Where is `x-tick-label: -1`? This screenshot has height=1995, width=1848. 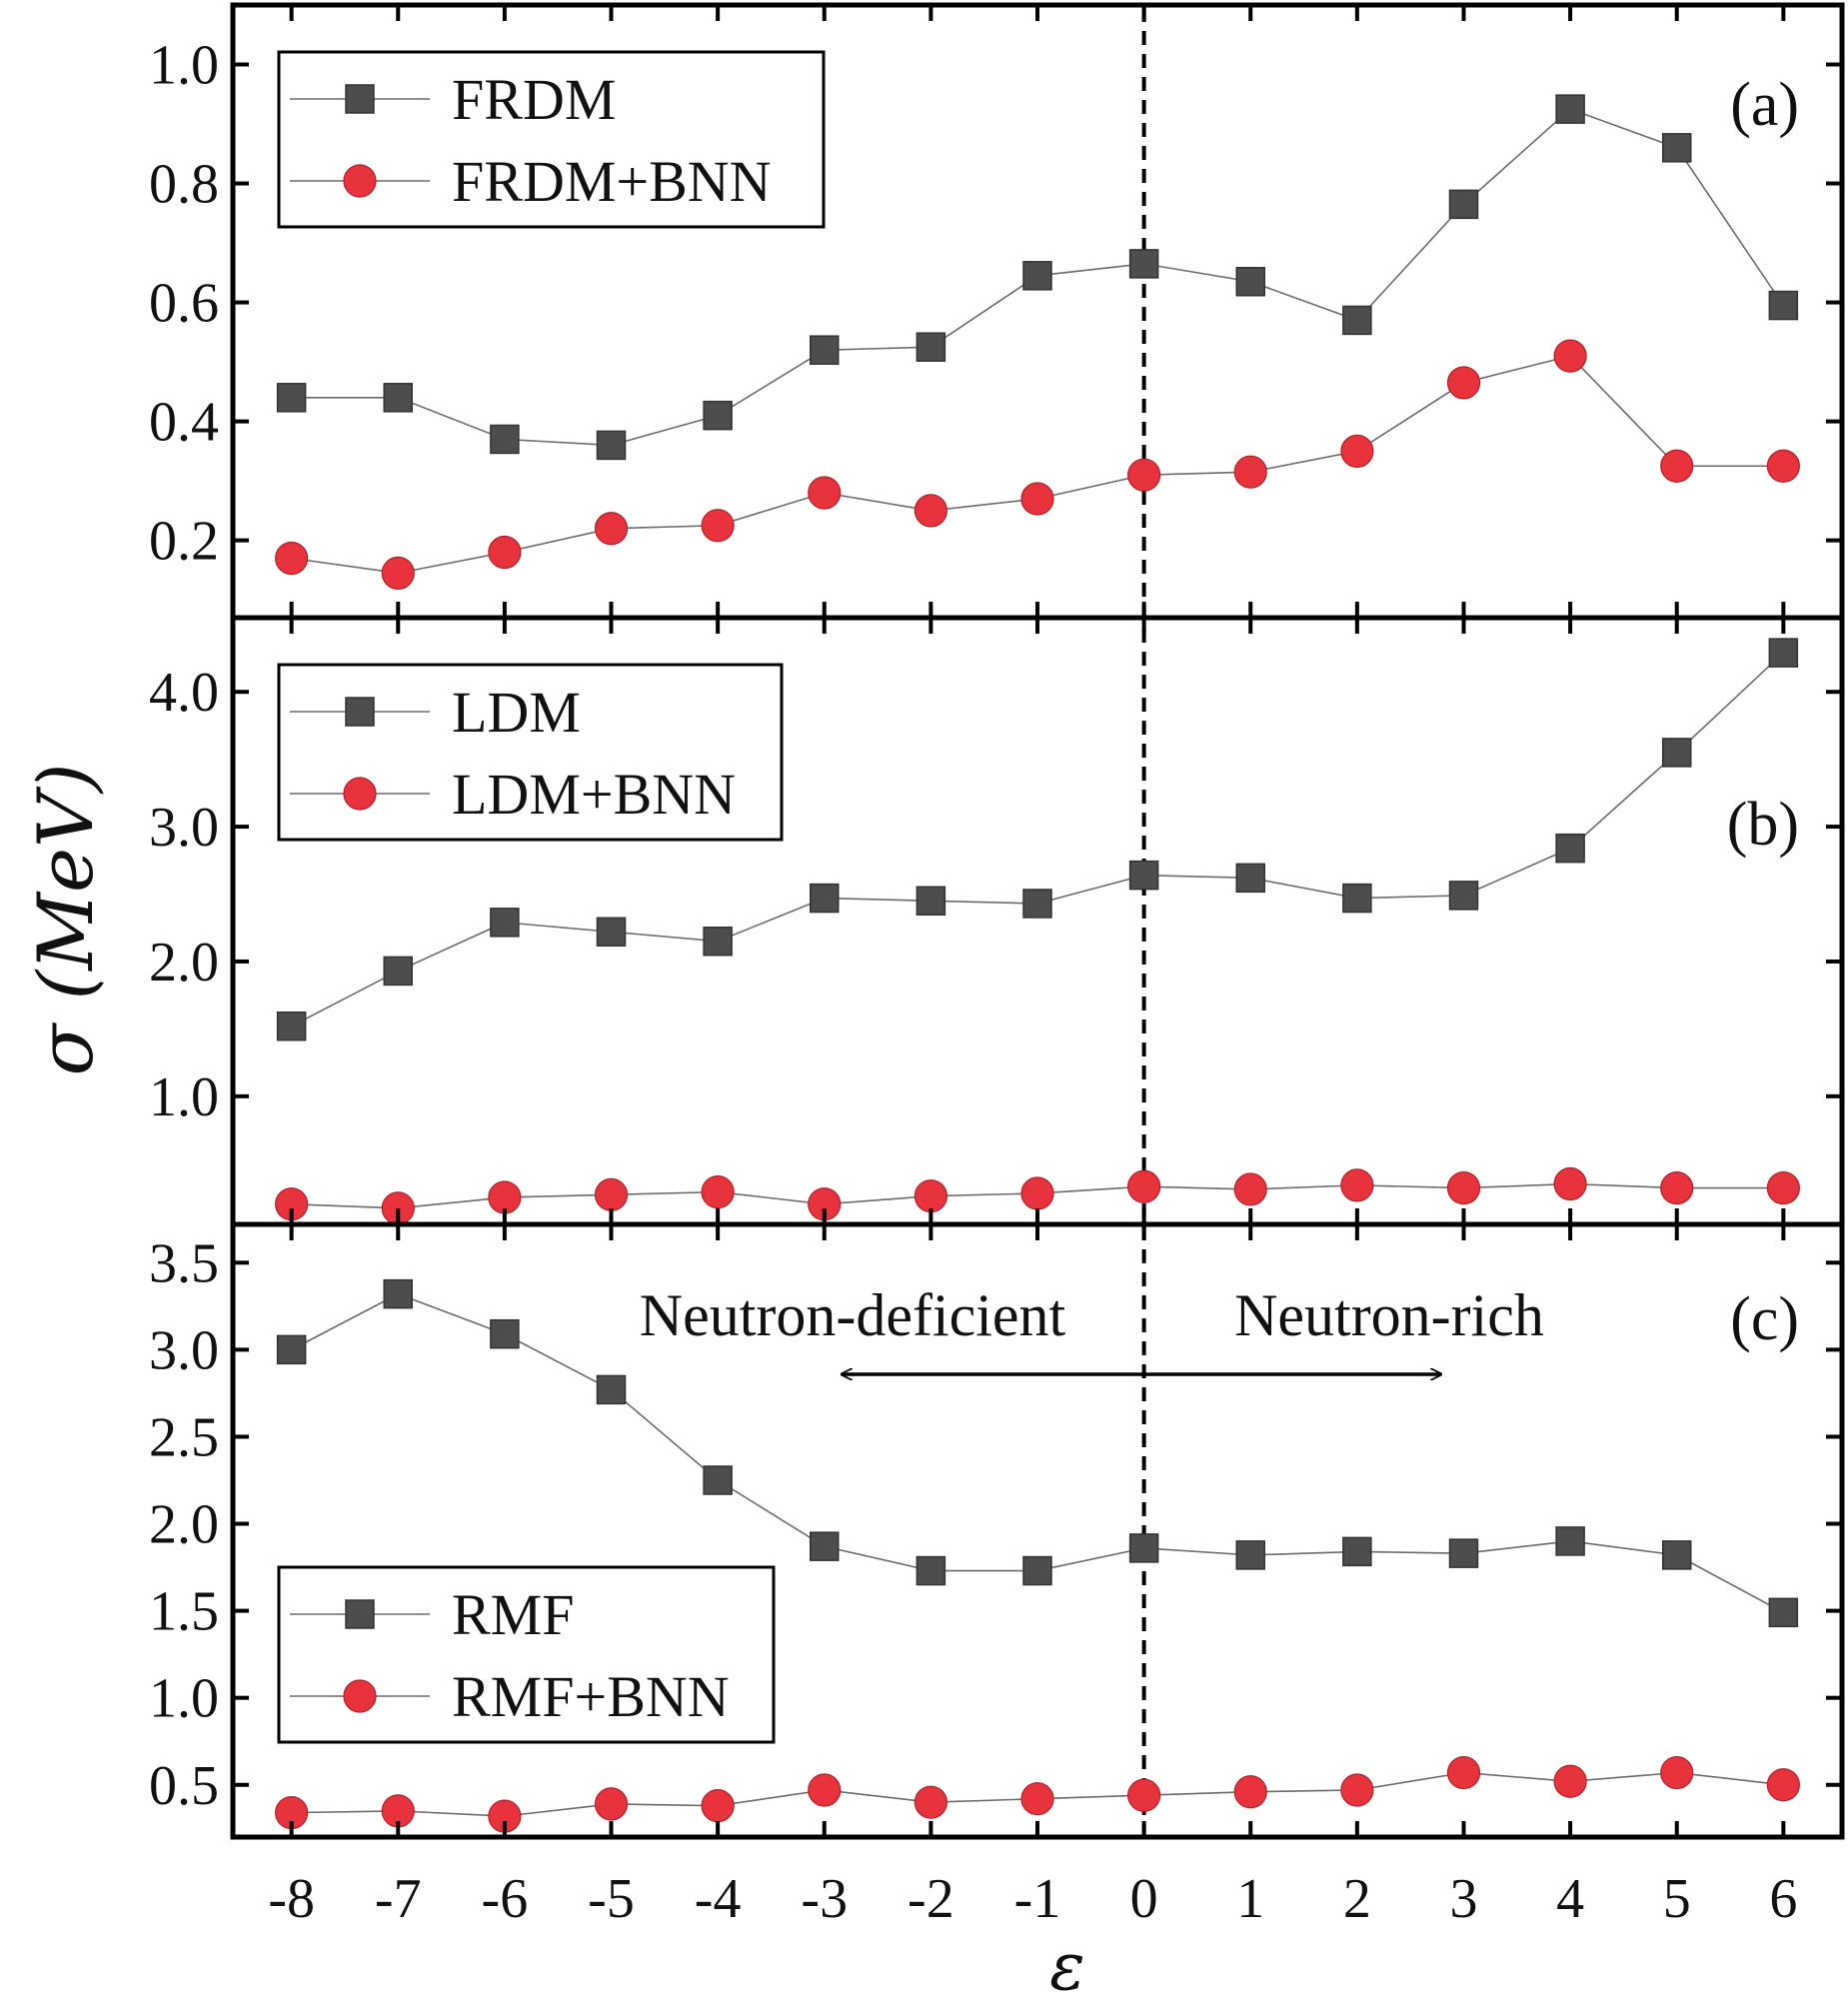
x-tick-label: -1 is located at coordinates (1037, 1899).